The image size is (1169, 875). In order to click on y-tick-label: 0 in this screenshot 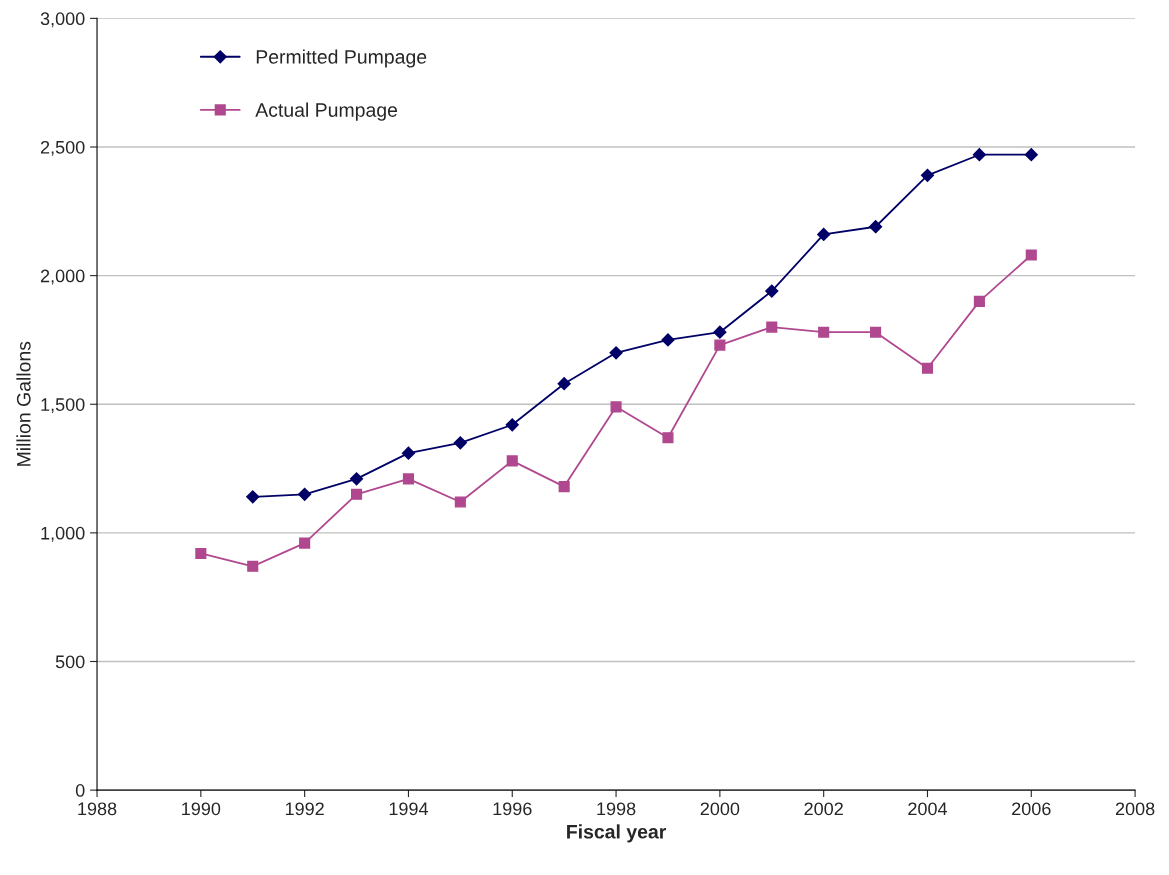, I will do `click(80, 790)`.